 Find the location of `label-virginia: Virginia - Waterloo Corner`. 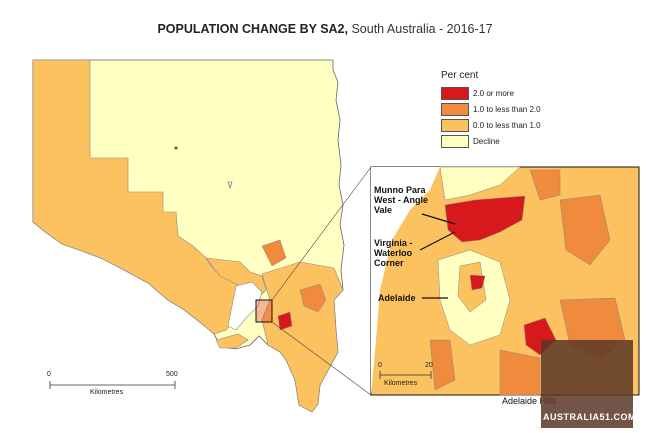

label-virginia: Virginia - Waterloo Corner is located at coordinates (393, 253).